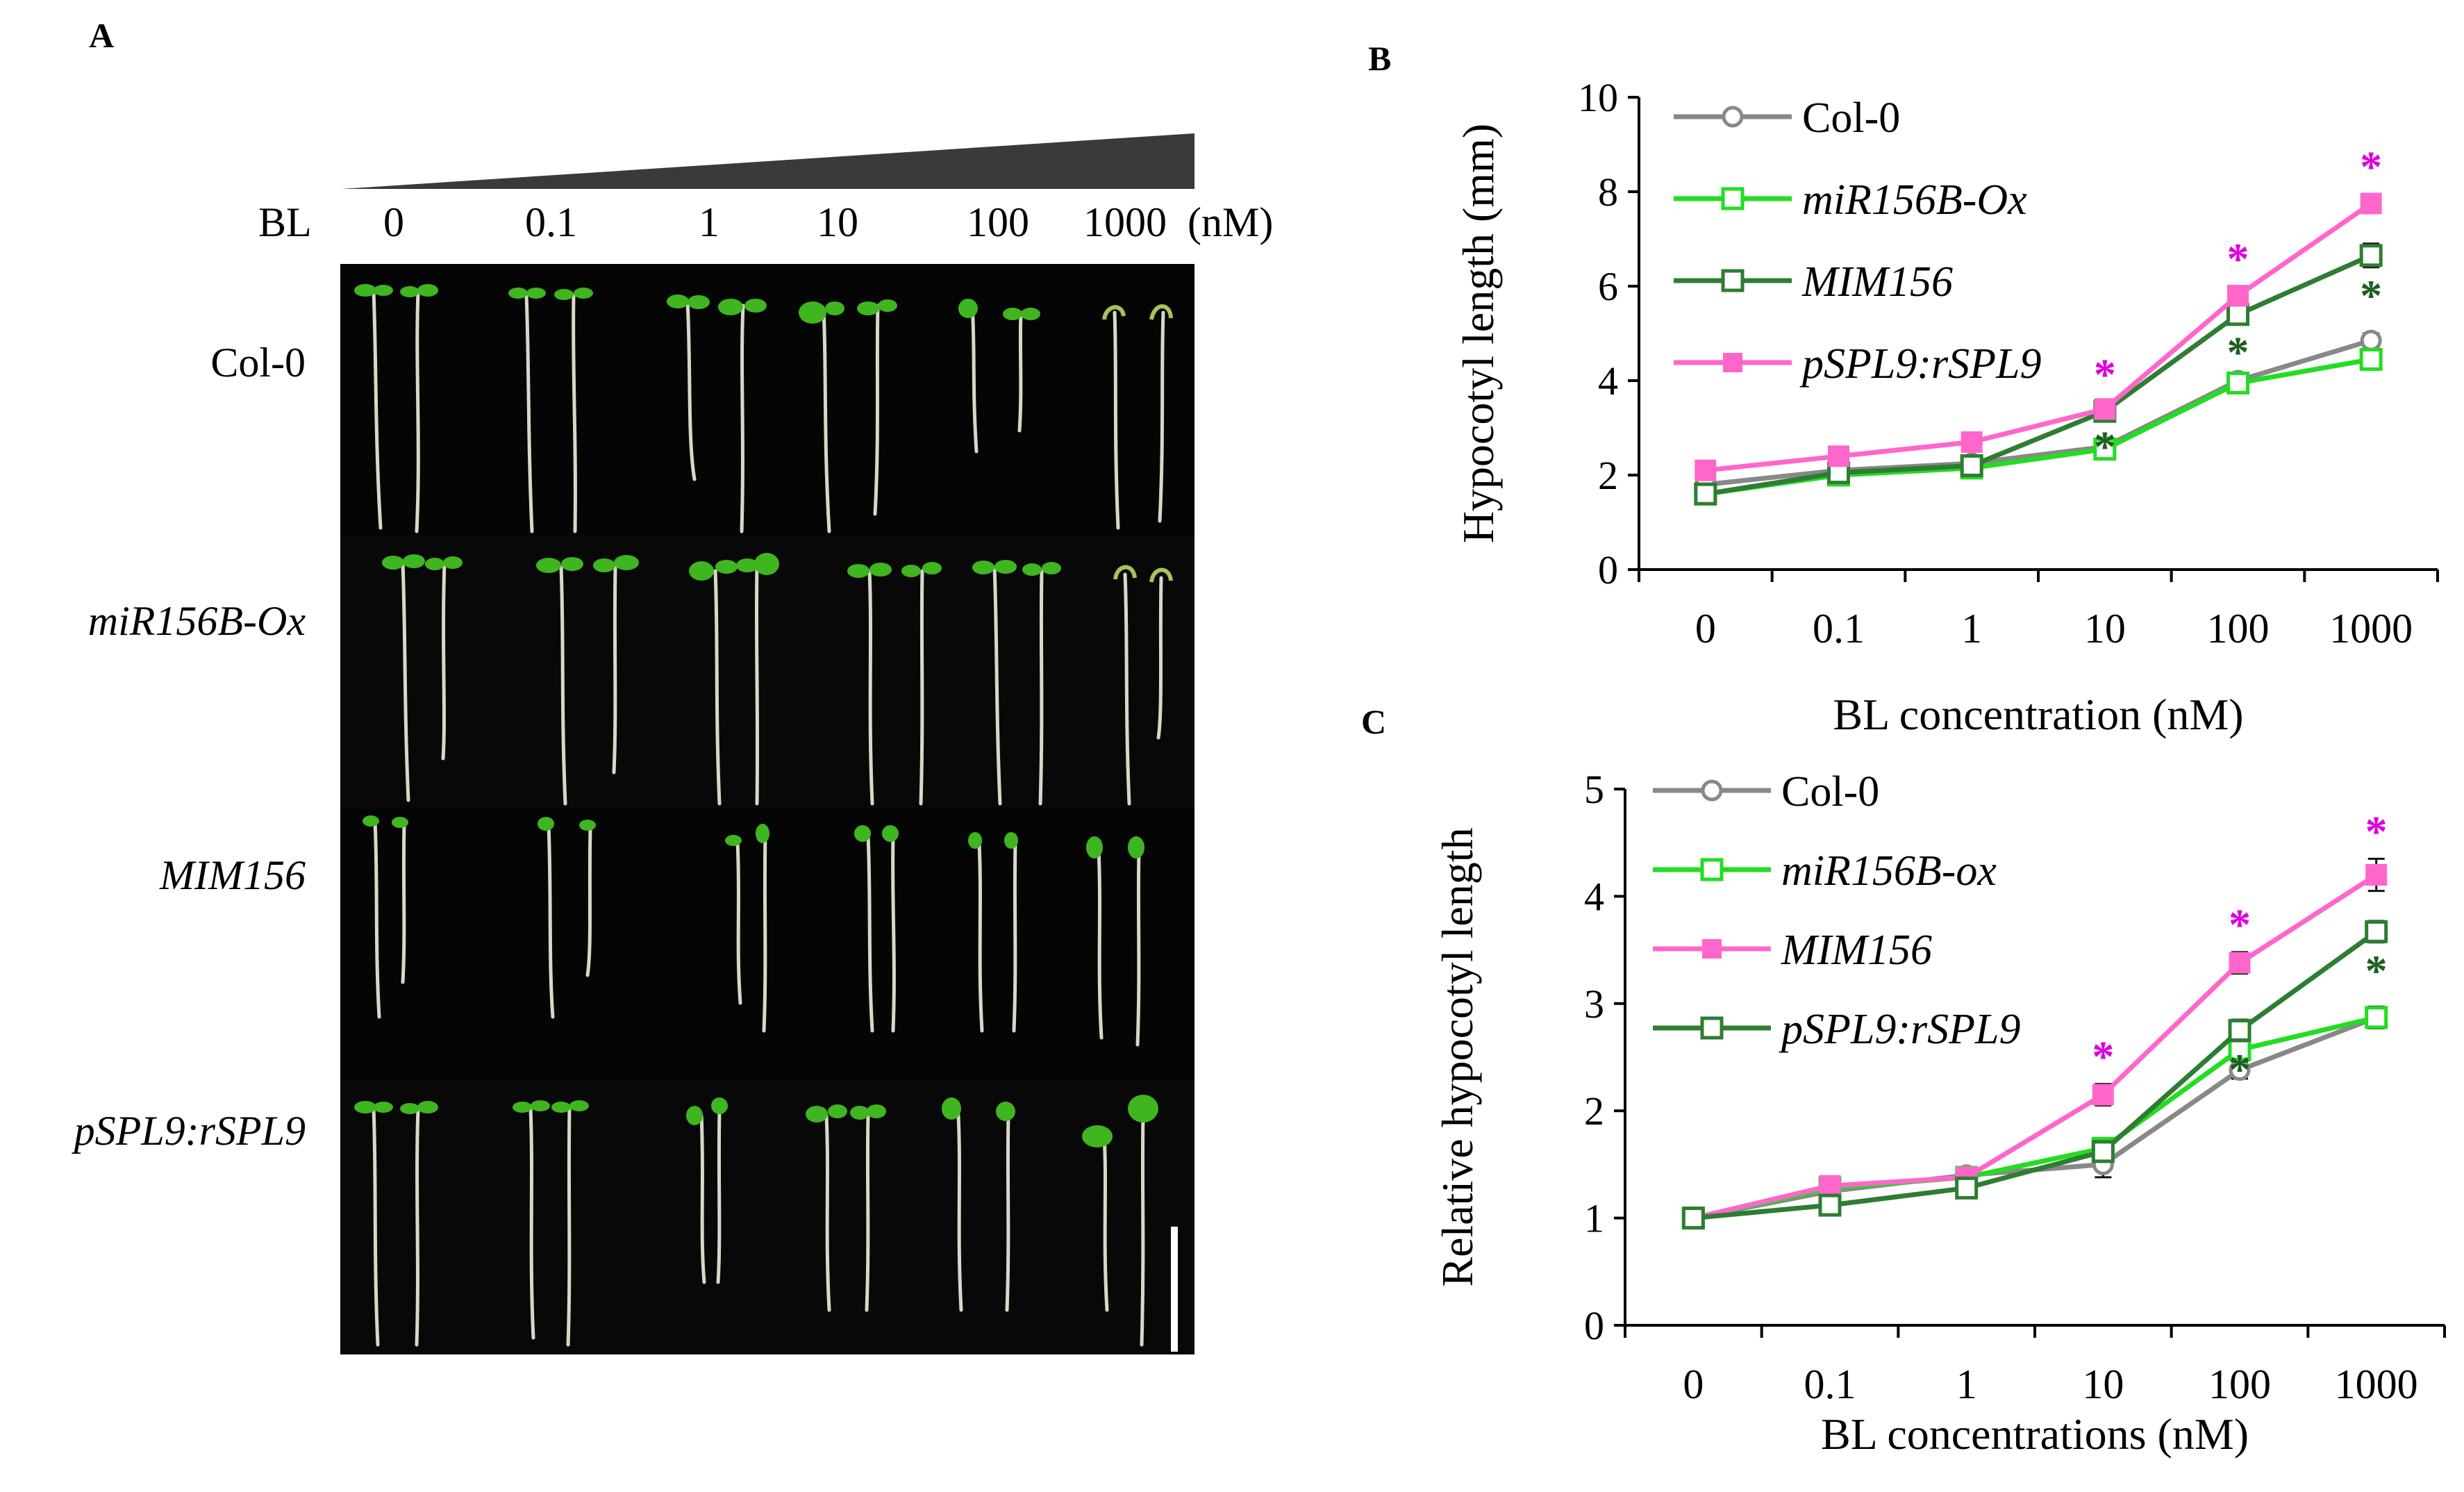  I want to click on y-tick-label: 8, so click(1608, 192).